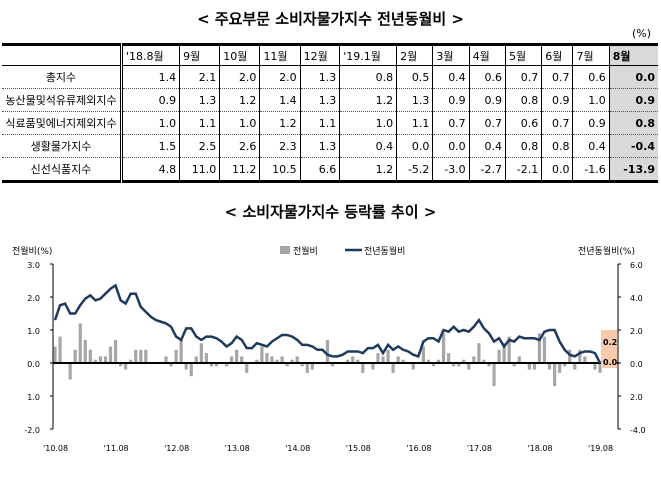  I want to click on left-tick-label: -2.0, so click(32, 430).